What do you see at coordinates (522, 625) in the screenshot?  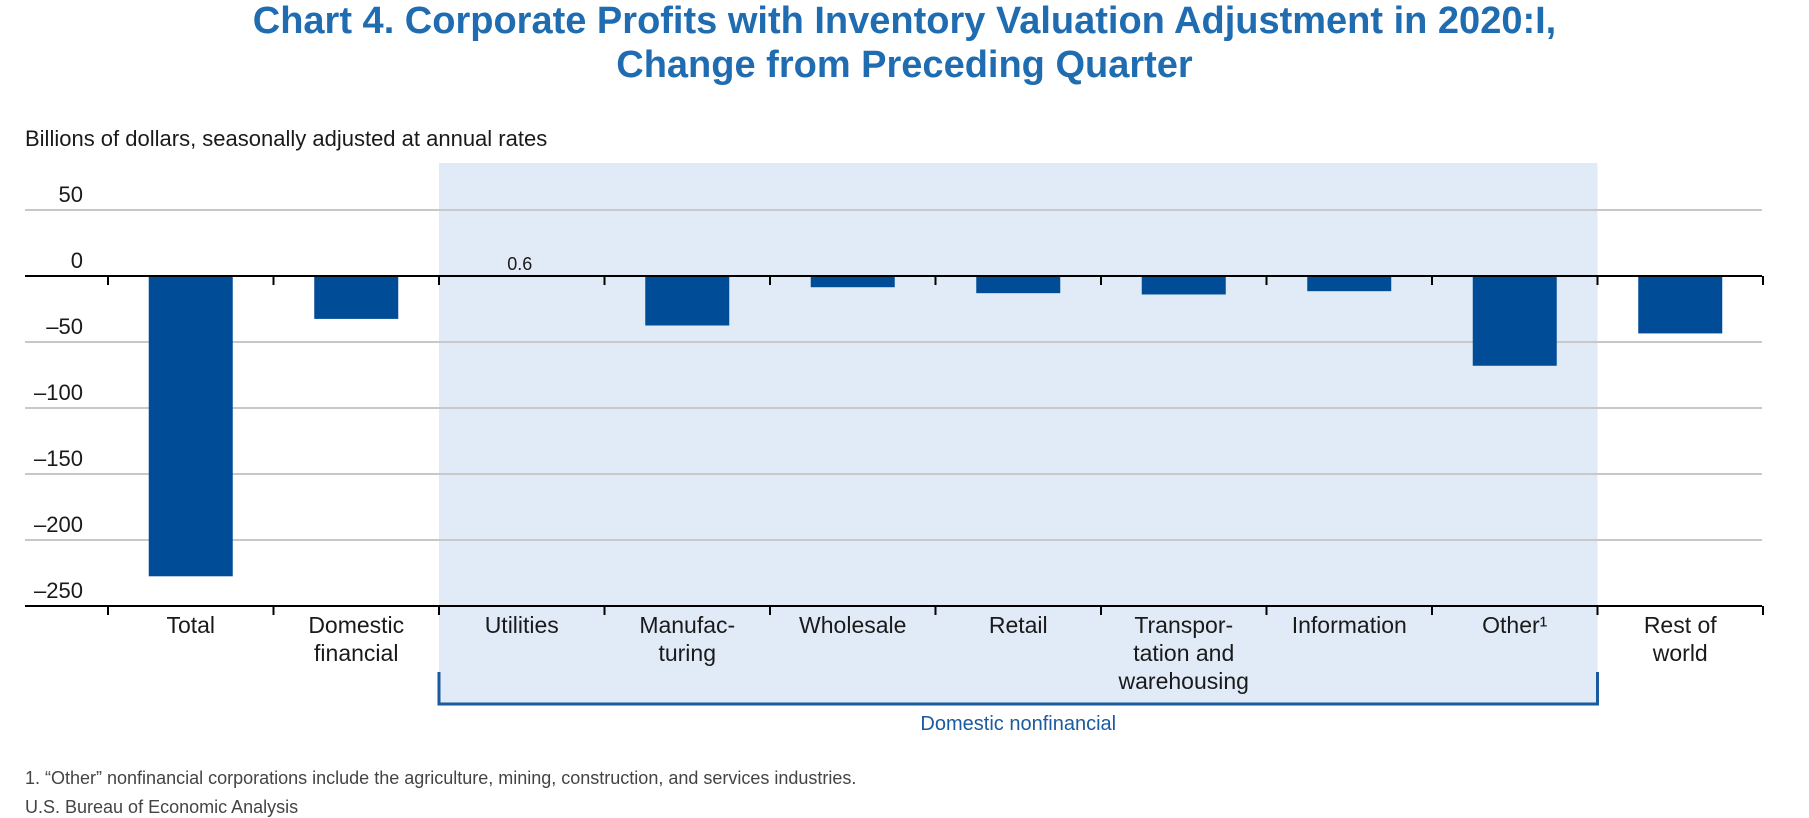 I see `x-tick-label: Utilities` at bounding box center [522, 625].